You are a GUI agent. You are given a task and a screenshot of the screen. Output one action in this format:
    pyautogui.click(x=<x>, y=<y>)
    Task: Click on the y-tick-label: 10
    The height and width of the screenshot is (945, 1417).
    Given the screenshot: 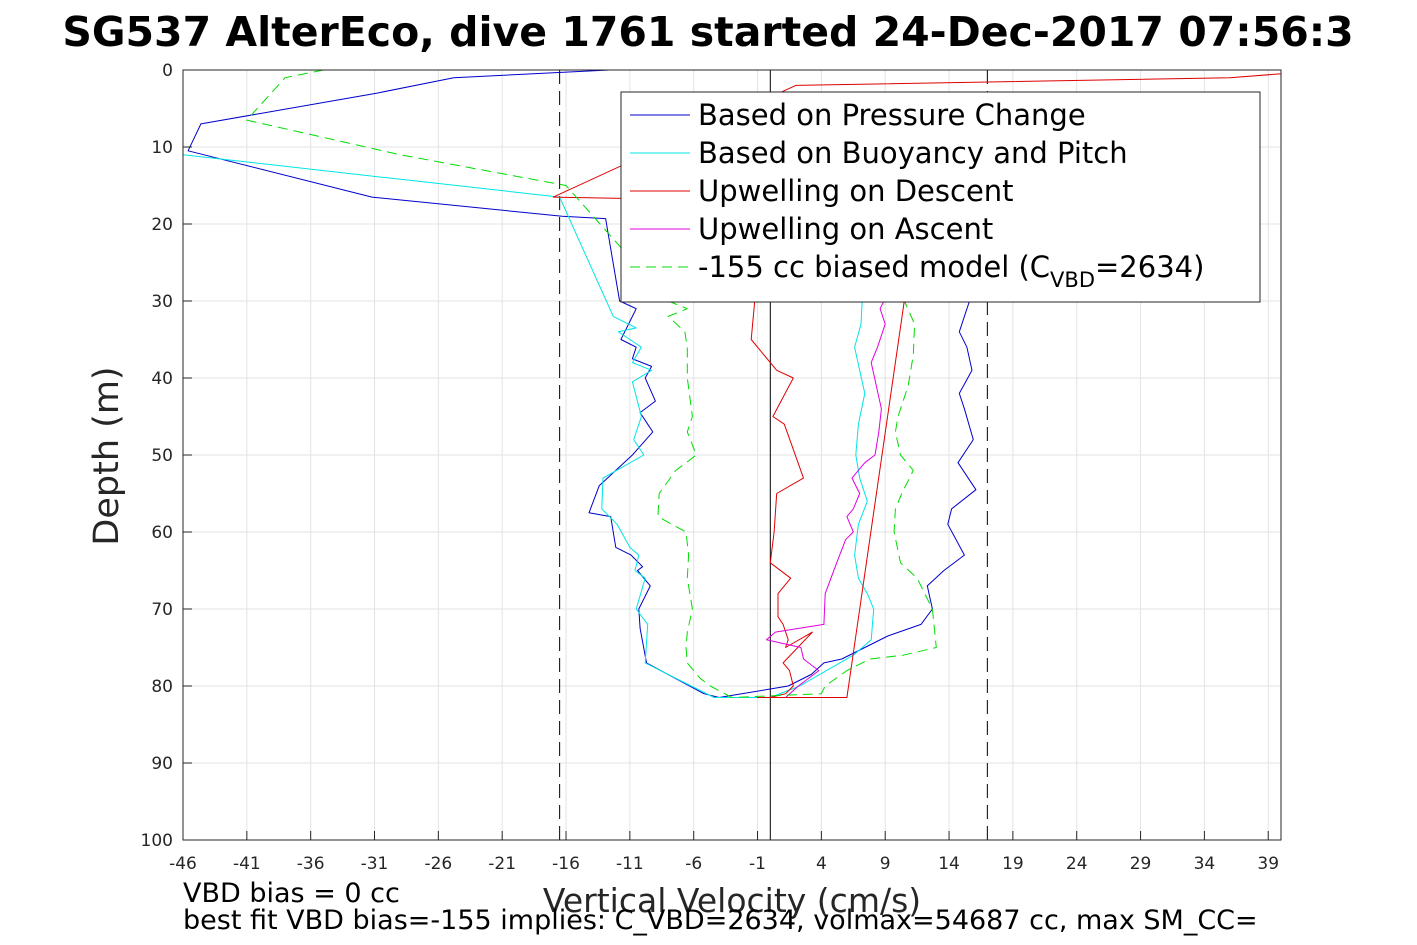 What is the action you would take?
    pyautogui.click(x=162, y=148)
    